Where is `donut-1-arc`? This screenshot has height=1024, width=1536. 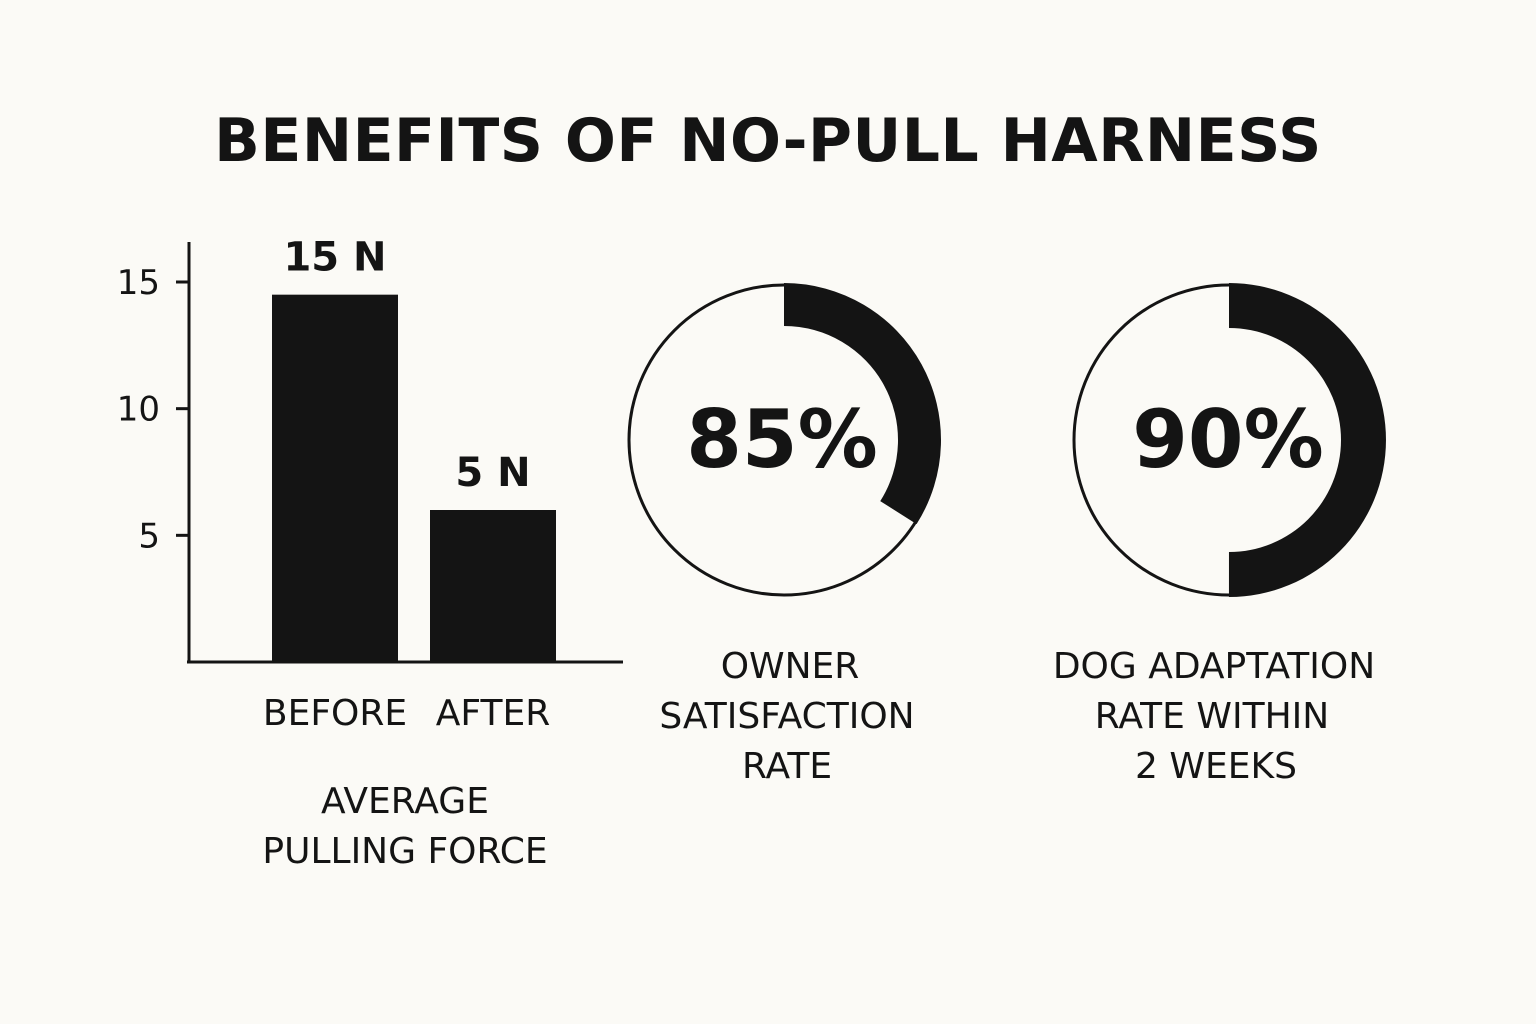 donut-1-arc is located at coordinates (862, 404).